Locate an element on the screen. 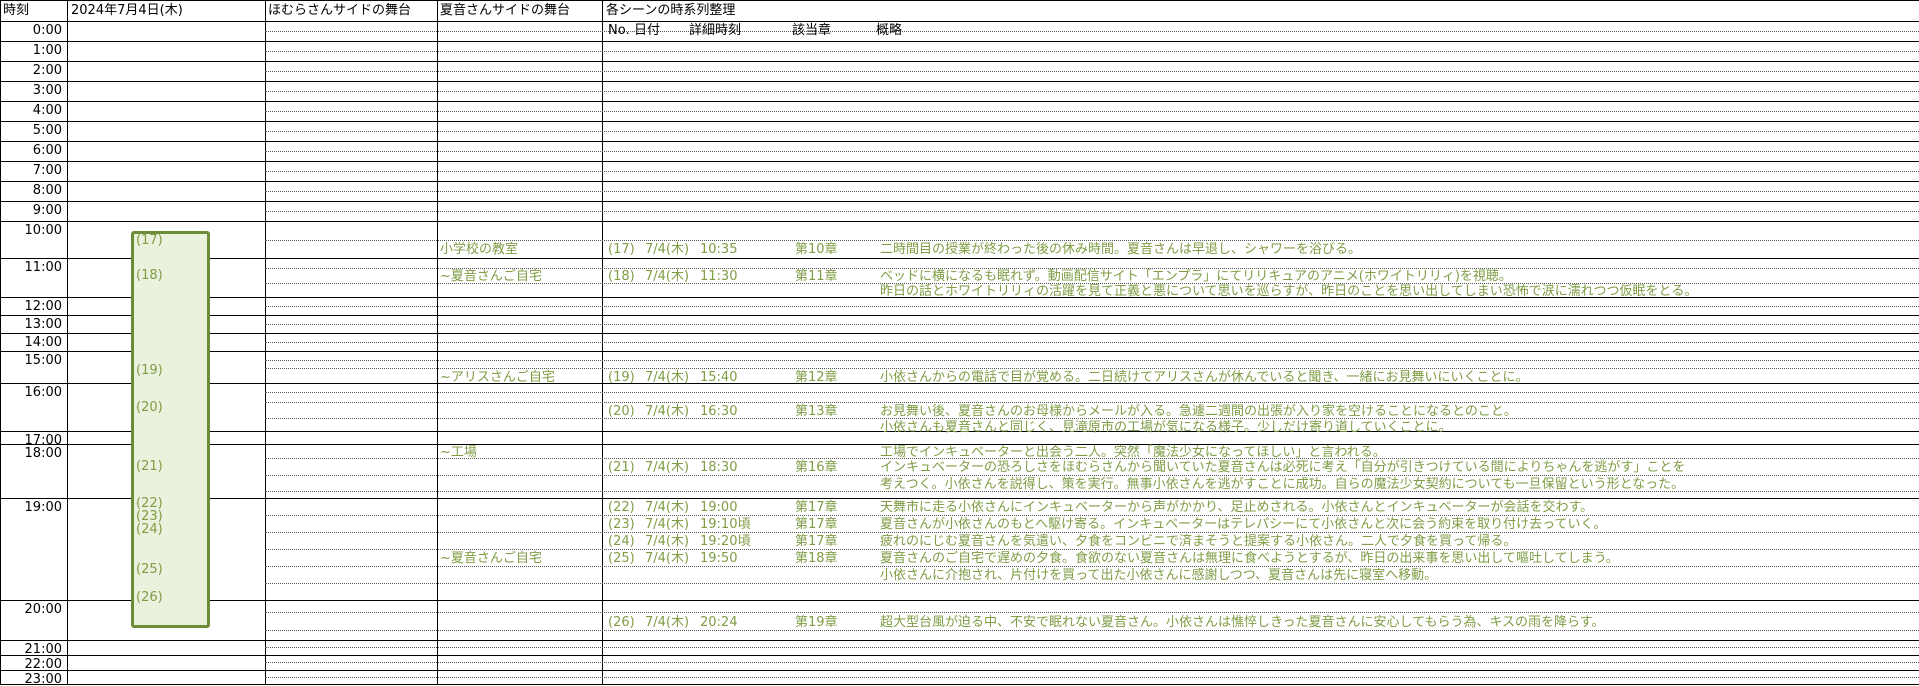  scene-row: 工場でインキュベーターと出会う二人。突然「魔法少女になってほしい」と言われる。 is located at coordinates (959, 452).